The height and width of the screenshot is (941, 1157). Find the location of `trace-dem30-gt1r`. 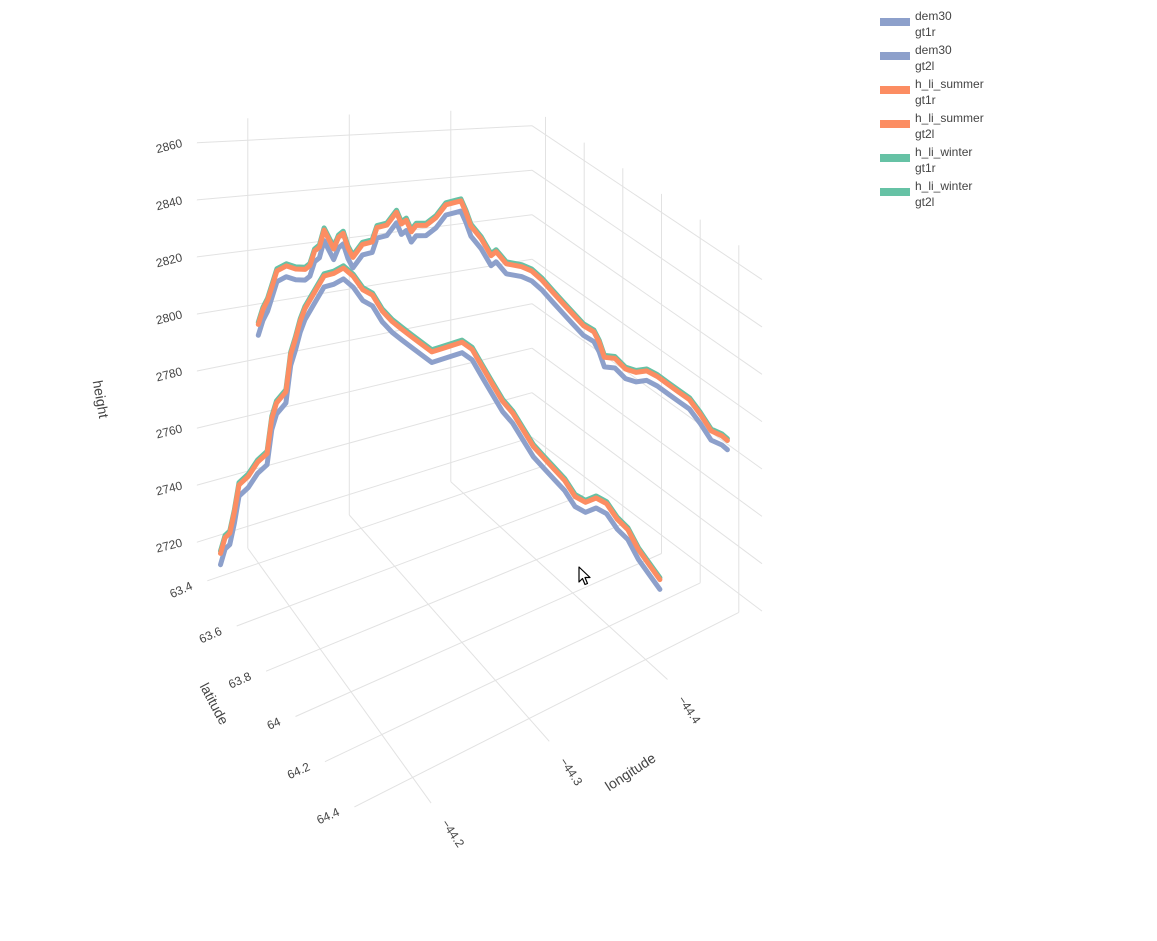

trace-dem30-gt1r is located at coordinates (492, 330).